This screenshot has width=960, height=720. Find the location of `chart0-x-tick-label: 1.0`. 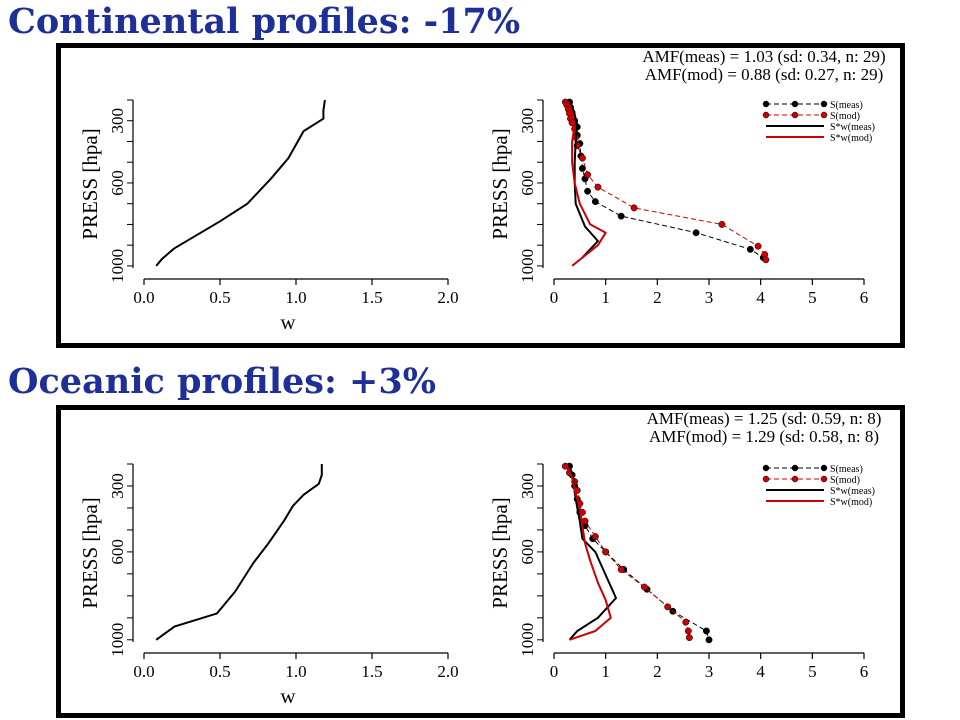

chart0-x-tick-label: 1.0 is located at coordinates (295, 297).